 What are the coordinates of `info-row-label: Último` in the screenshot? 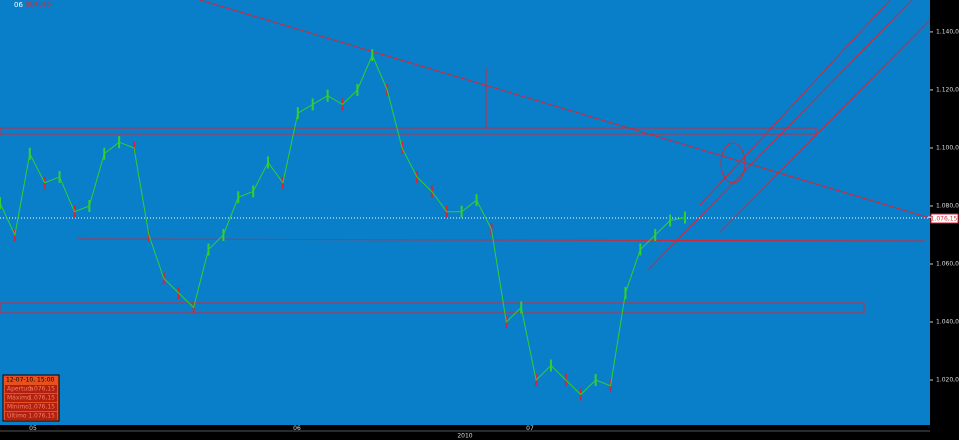 It's located at (17, 416).